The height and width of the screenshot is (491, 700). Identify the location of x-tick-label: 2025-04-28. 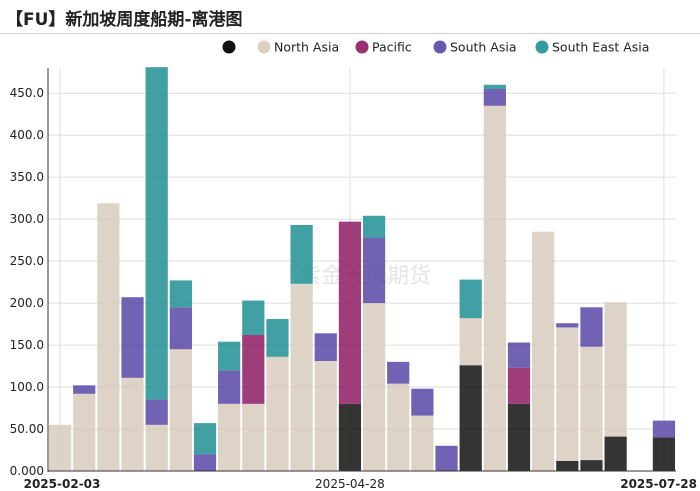
(350, 484).